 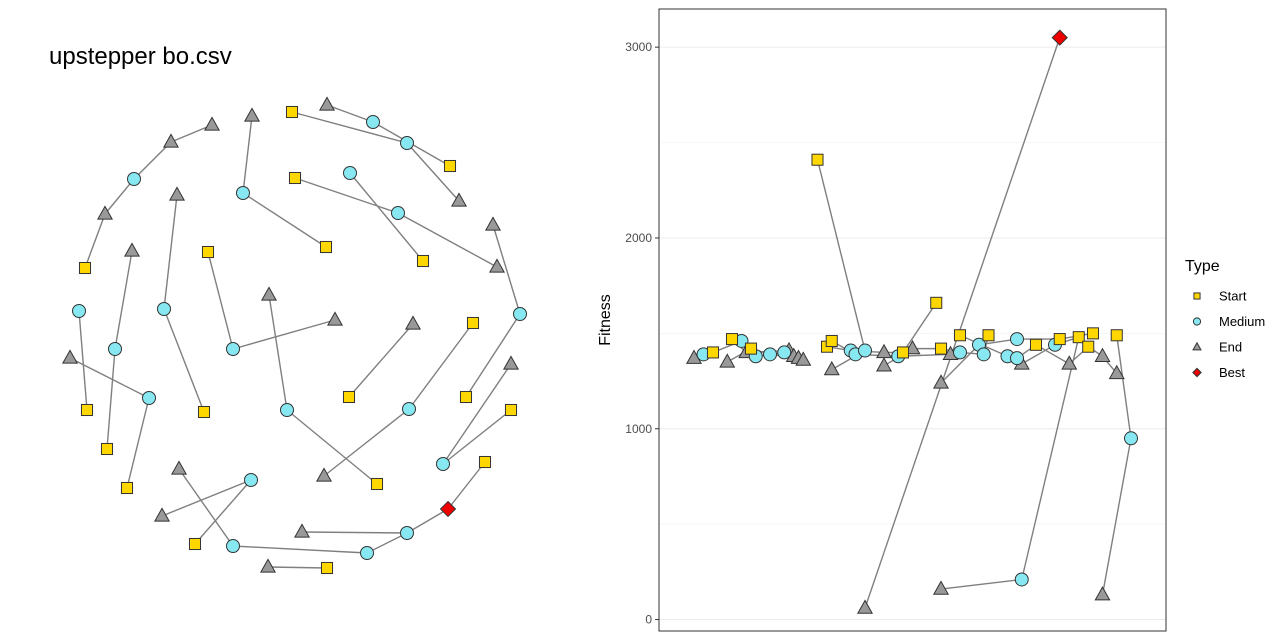 I want to click on legend-title: Type, so click(x=1202, y=266).